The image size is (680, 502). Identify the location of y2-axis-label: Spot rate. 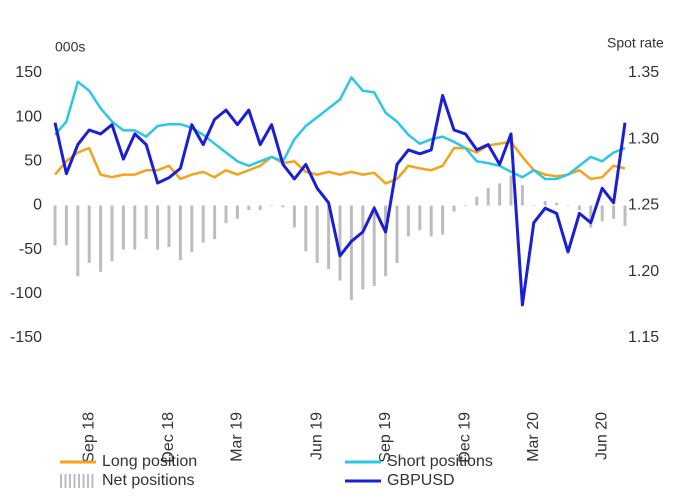
(635, 43).